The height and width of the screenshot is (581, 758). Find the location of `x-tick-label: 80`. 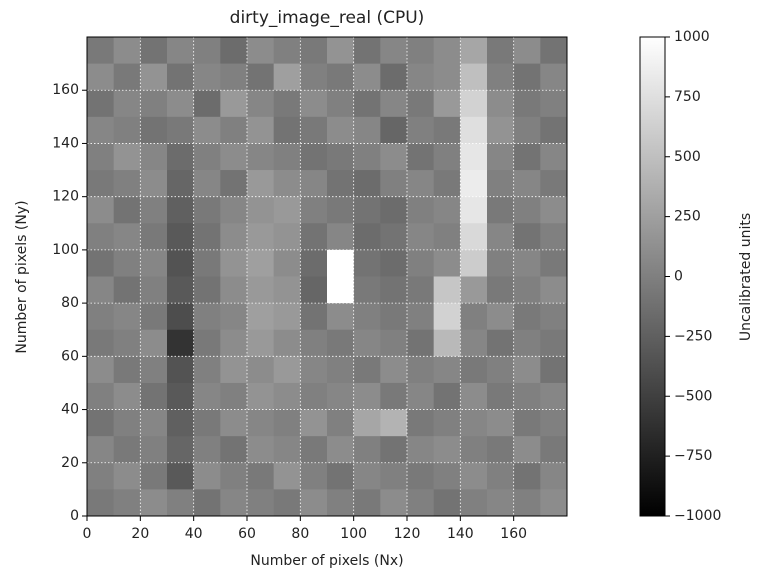

x-tick-label: 80 is located at coordinates (300, 534).